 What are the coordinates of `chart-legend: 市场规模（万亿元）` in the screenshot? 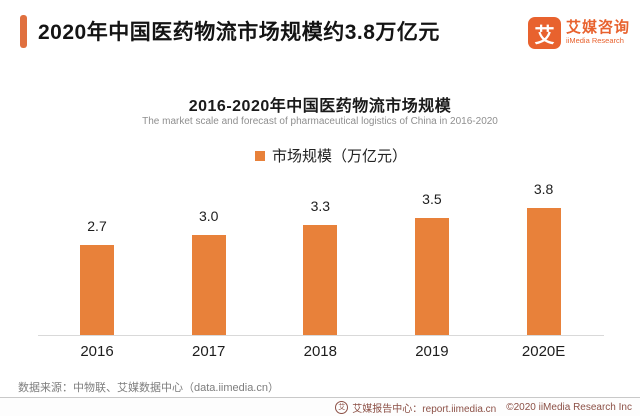 It's located at (331, 155).